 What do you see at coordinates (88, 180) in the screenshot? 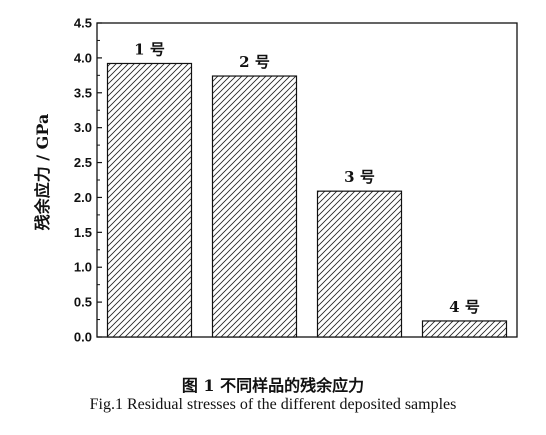
I see `y-axis-ticks: 0.0 0.5 1.0 1.5 2.0 2.5 3.0 3.5 4.0 4.5` at bounding box center [88, 180].